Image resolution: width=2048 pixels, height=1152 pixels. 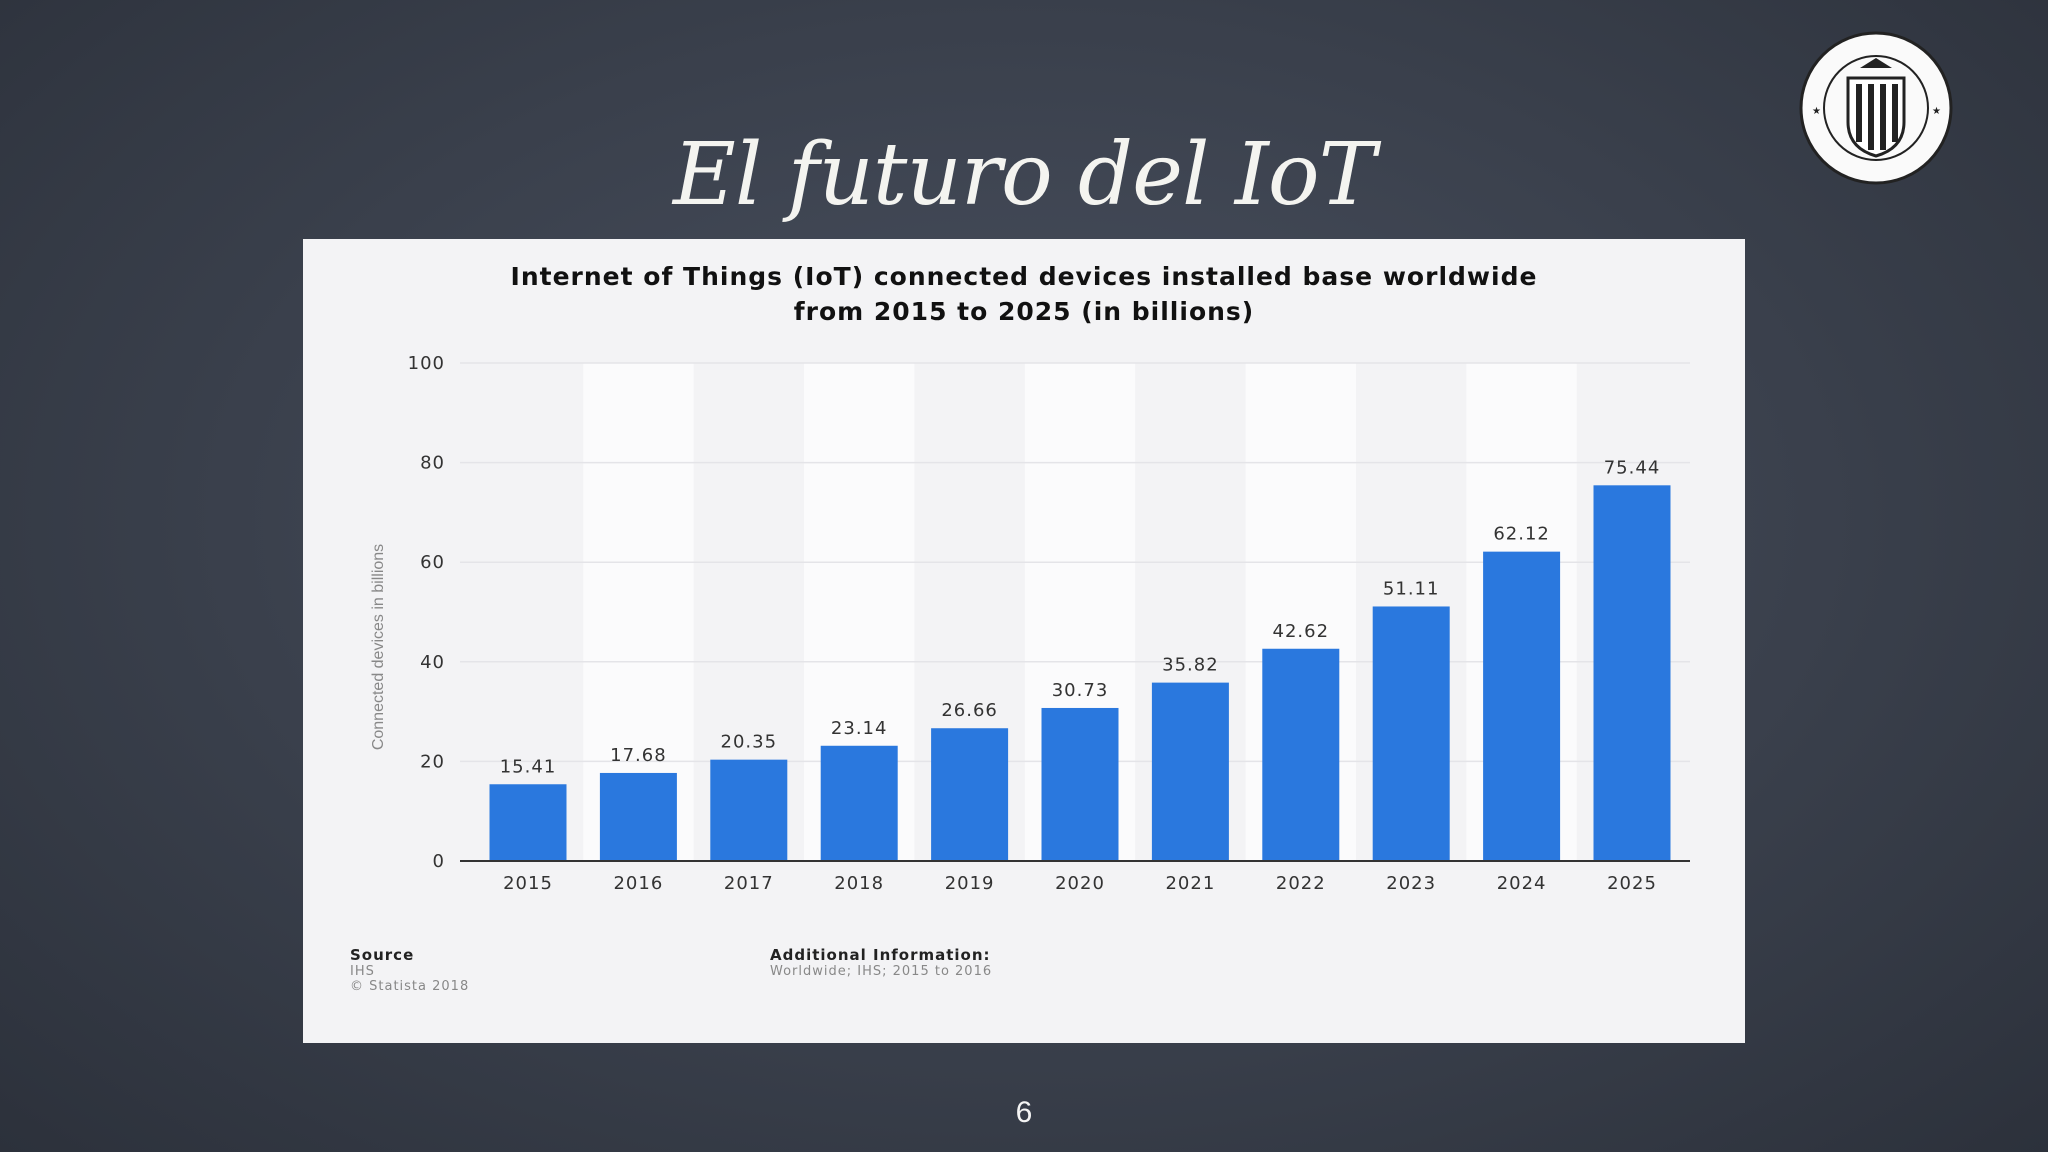 What do you see at coordinates (638, 755) in the screenshot?
I see `data-label: 17.68` at bounding box center [638, 755].